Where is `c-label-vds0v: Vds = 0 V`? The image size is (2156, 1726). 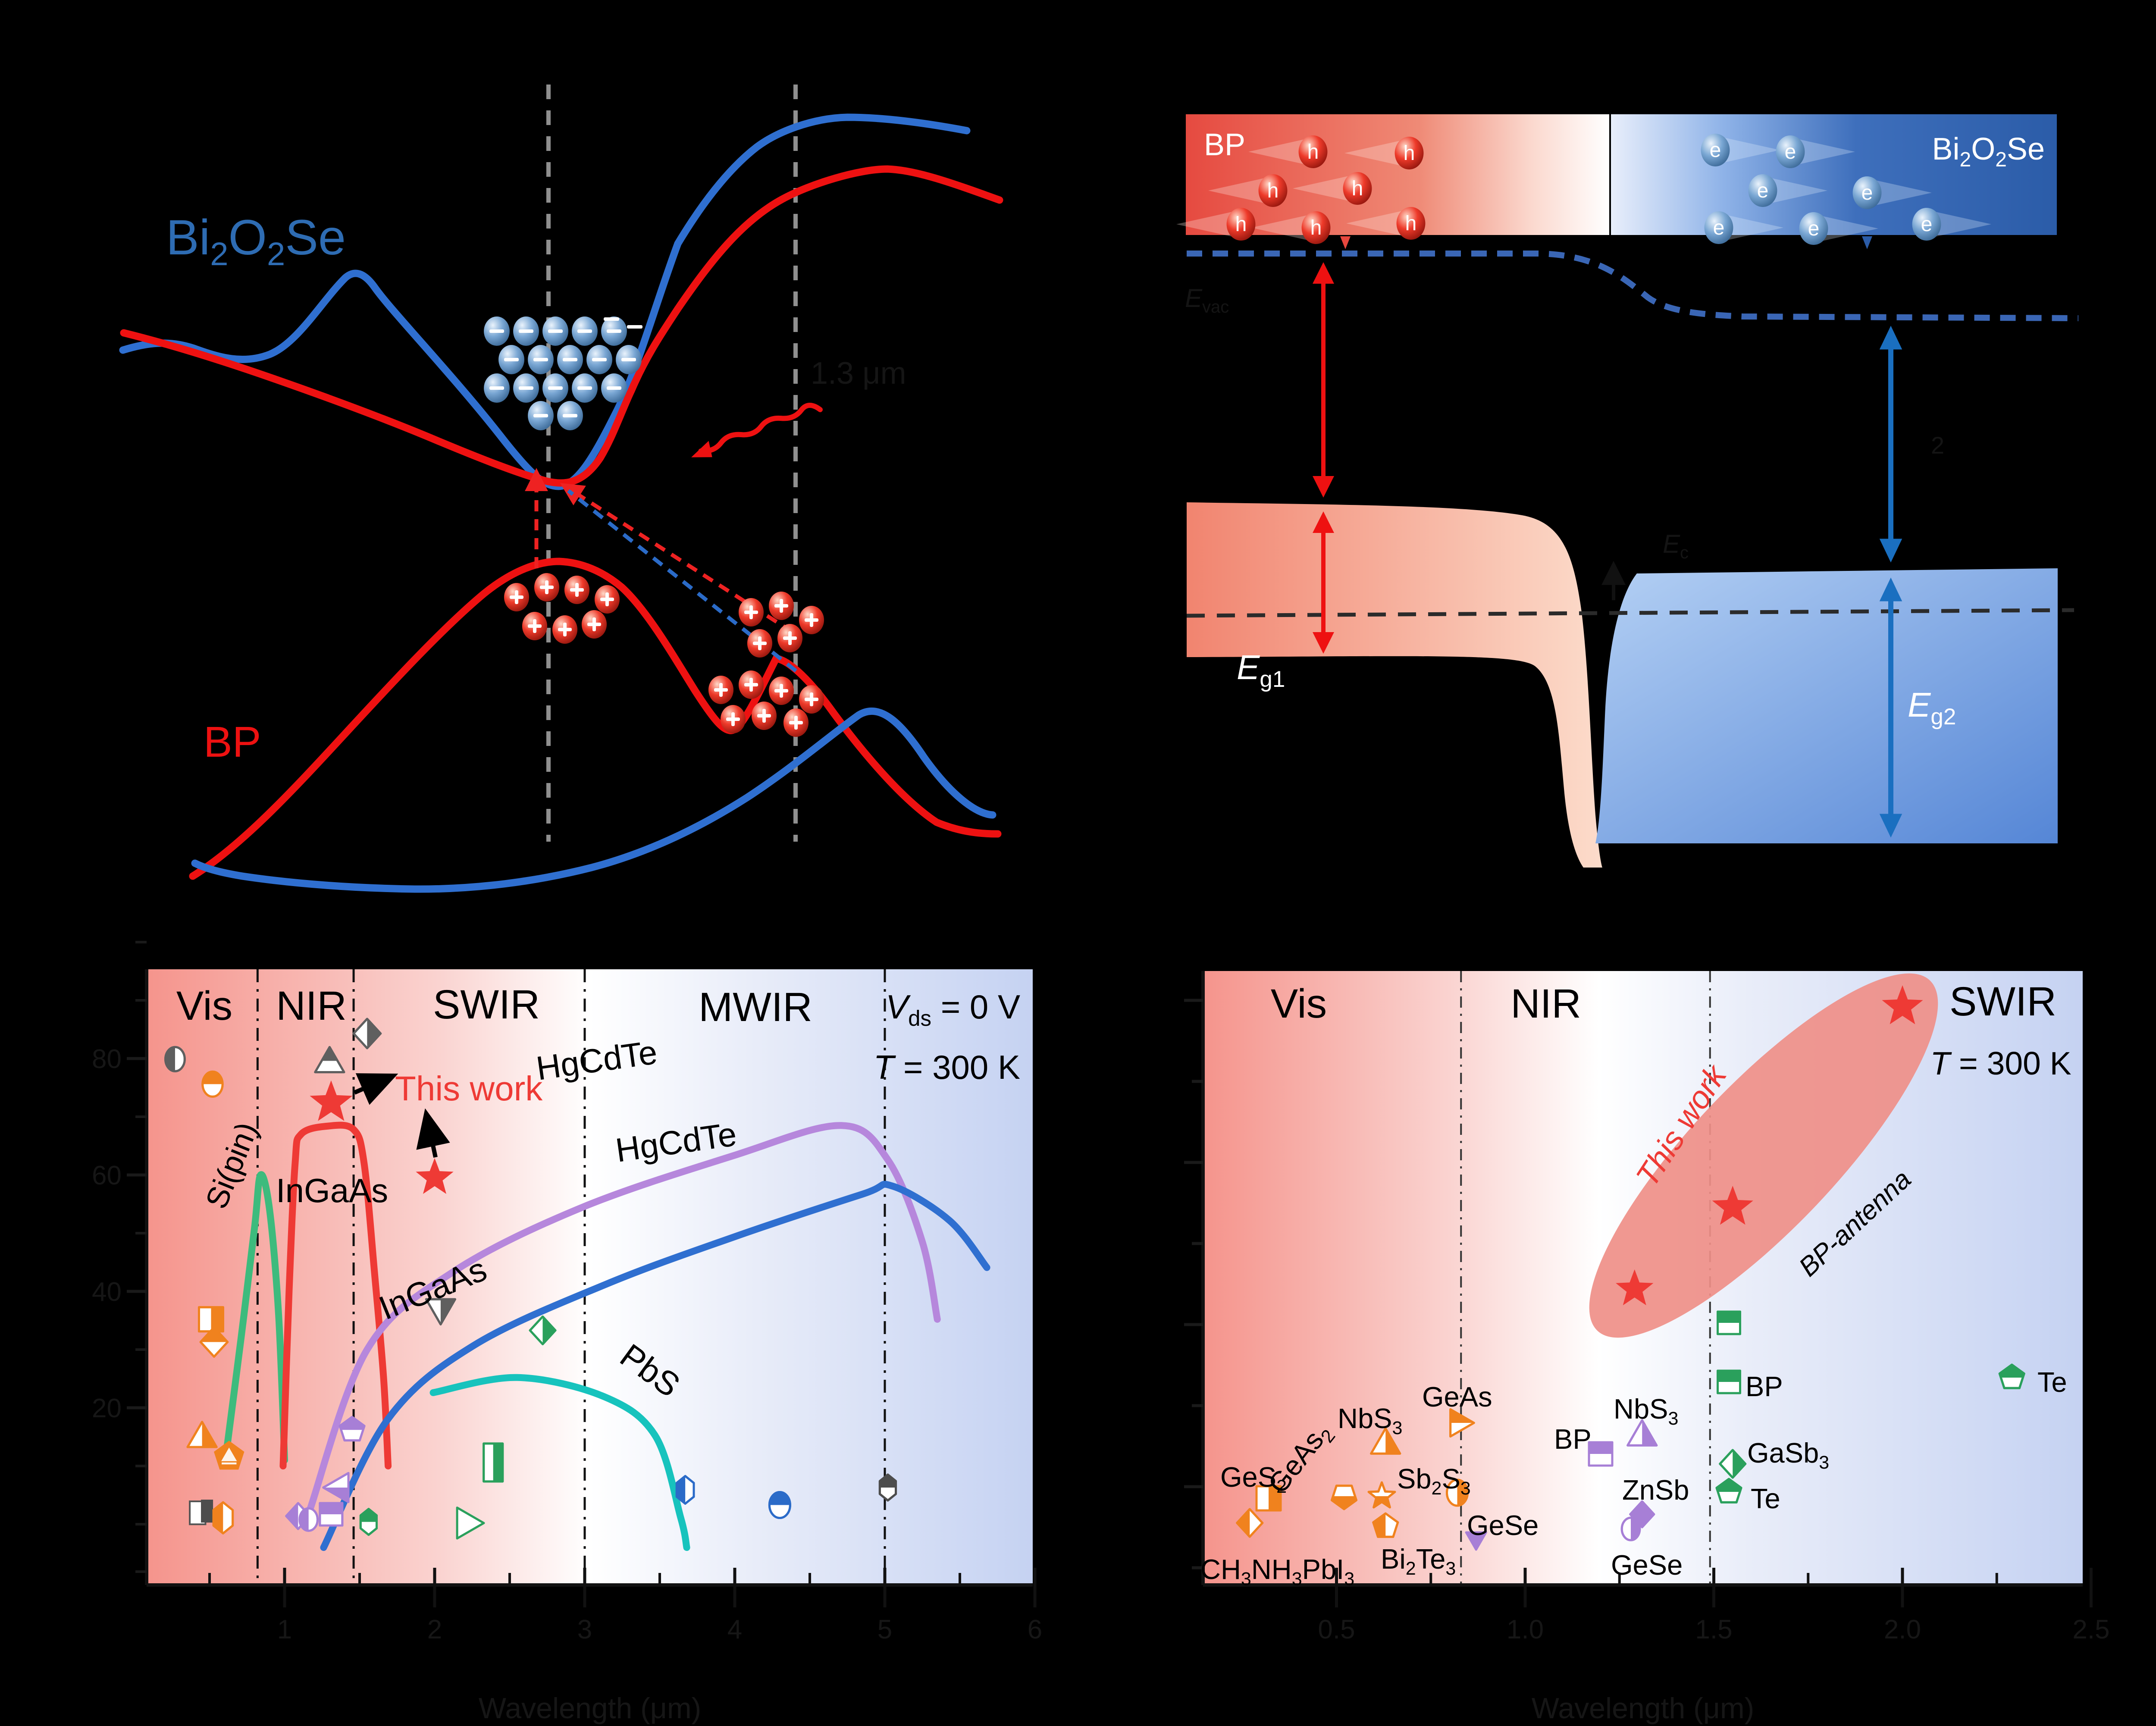
c-label-vds0v: Vds = 0 V is located at coordinates (953, 1010).